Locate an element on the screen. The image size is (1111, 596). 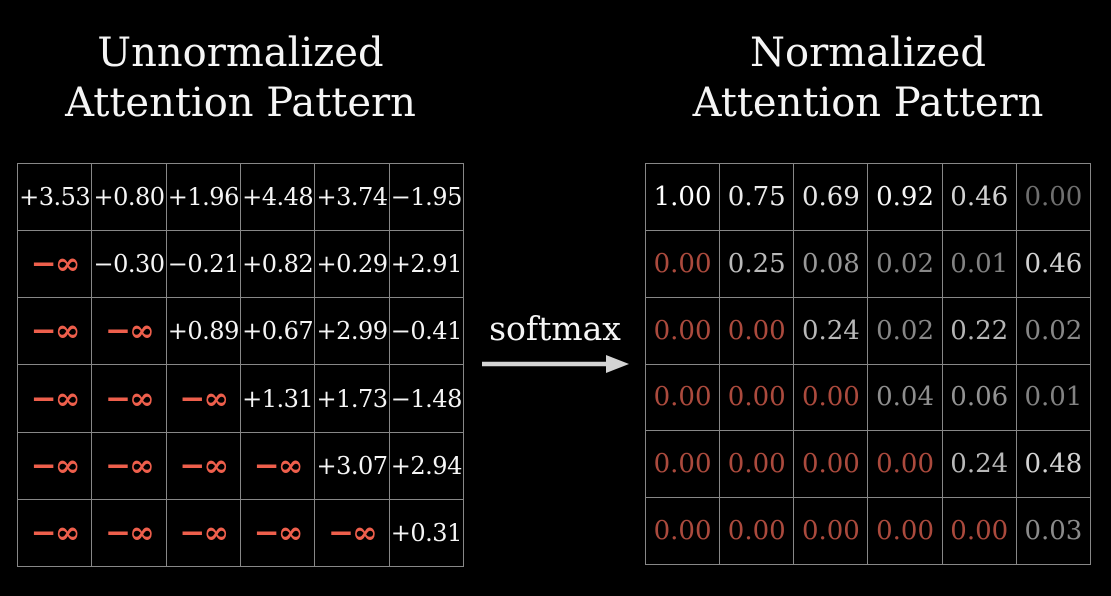
matrix-cell: +0.67 is located at coordinates (278, 331).